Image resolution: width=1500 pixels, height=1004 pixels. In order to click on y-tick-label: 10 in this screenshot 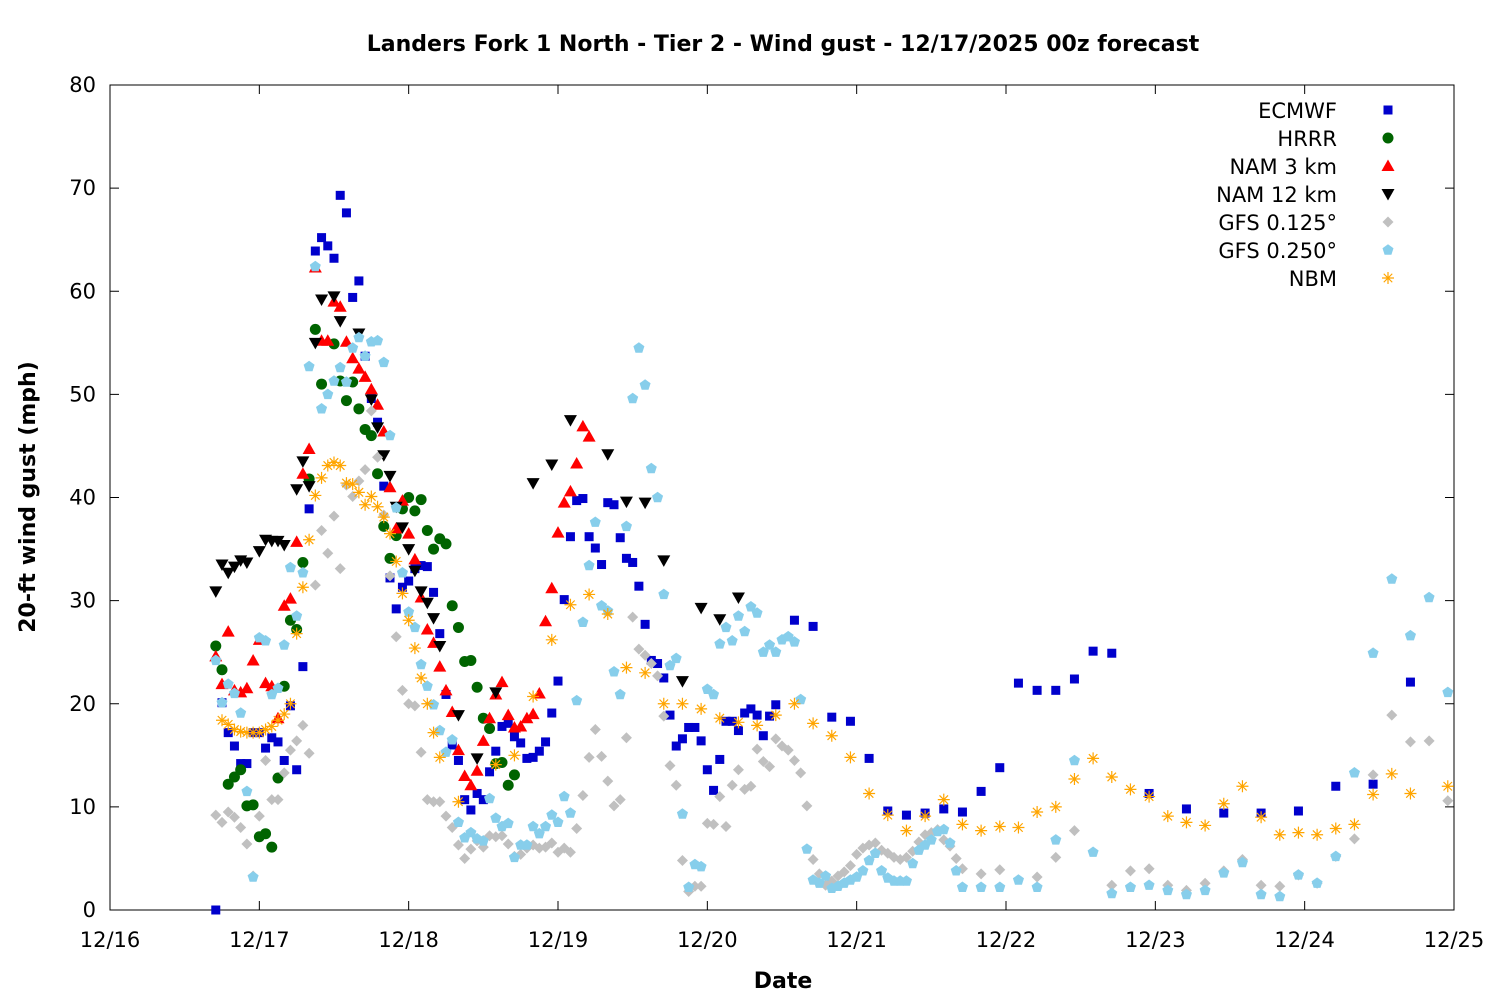, I will do `click(82, 807)`.